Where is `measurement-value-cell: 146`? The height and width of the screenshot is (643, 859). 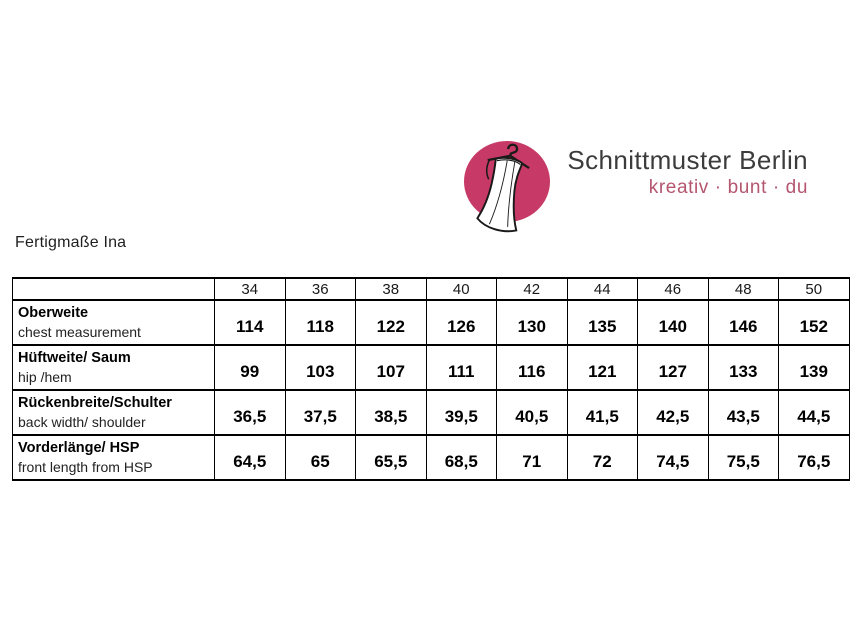
measurement-value-cell: 146 is located at coordinates (743, 322).